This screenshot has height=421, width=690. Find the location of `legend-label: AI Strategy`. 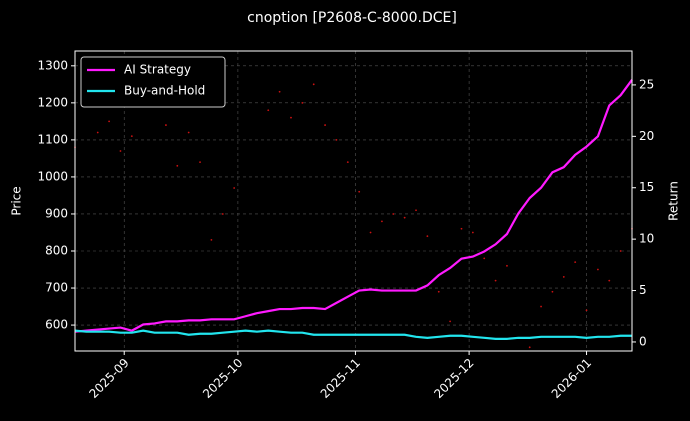

legend-label: AI Strategy is located at coordinates (157, 70).